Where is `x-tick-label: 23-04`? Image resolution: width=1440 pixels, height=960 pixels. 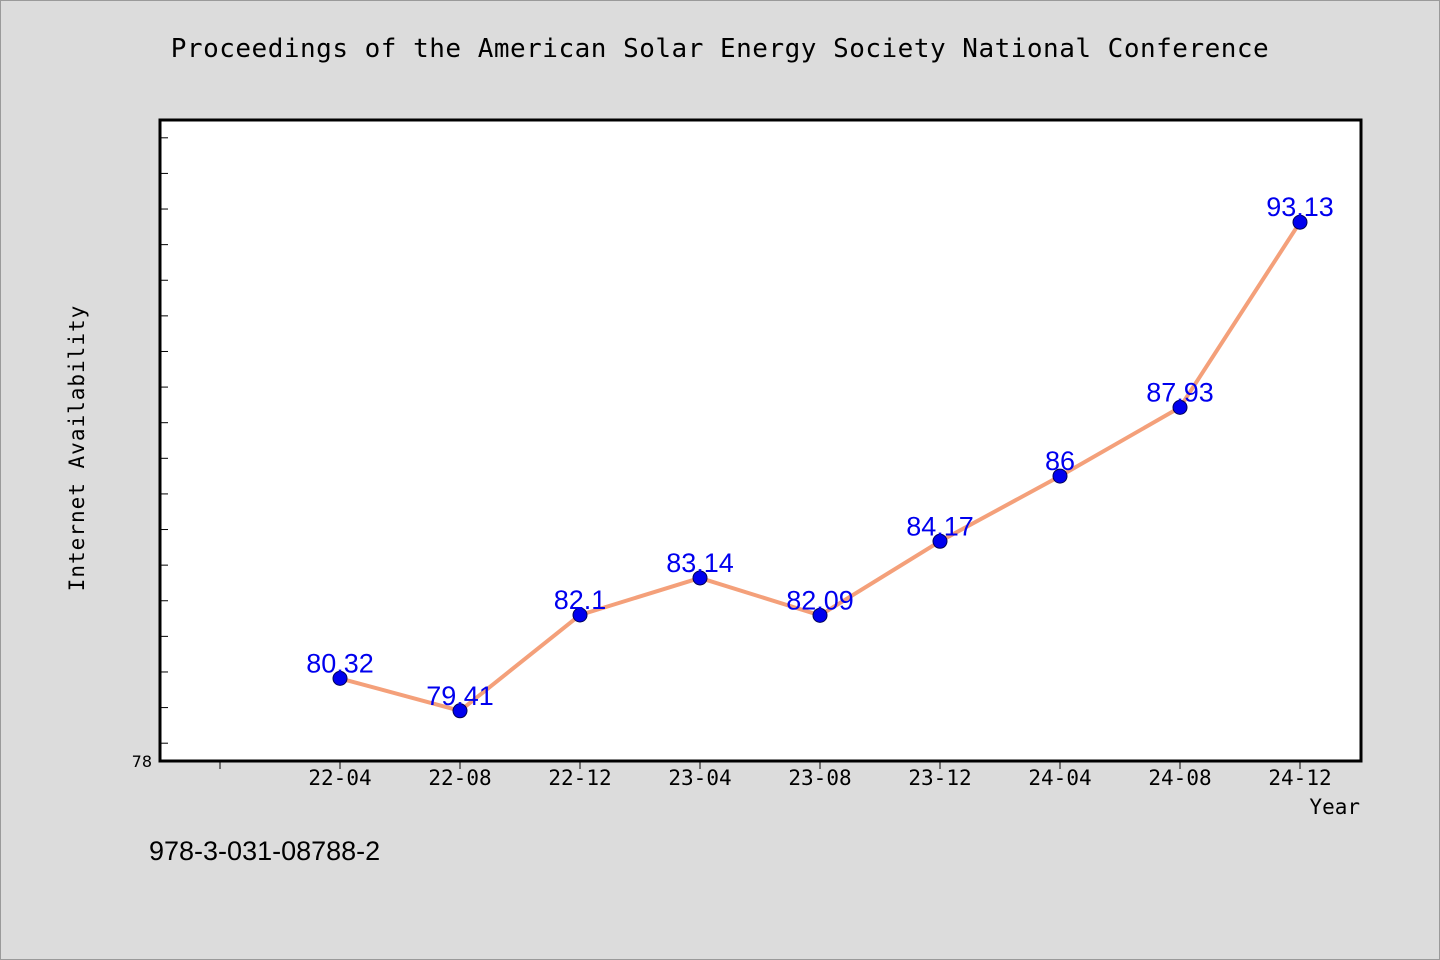
x-tick-label: 23-04 is located at coordinates (699, 778).